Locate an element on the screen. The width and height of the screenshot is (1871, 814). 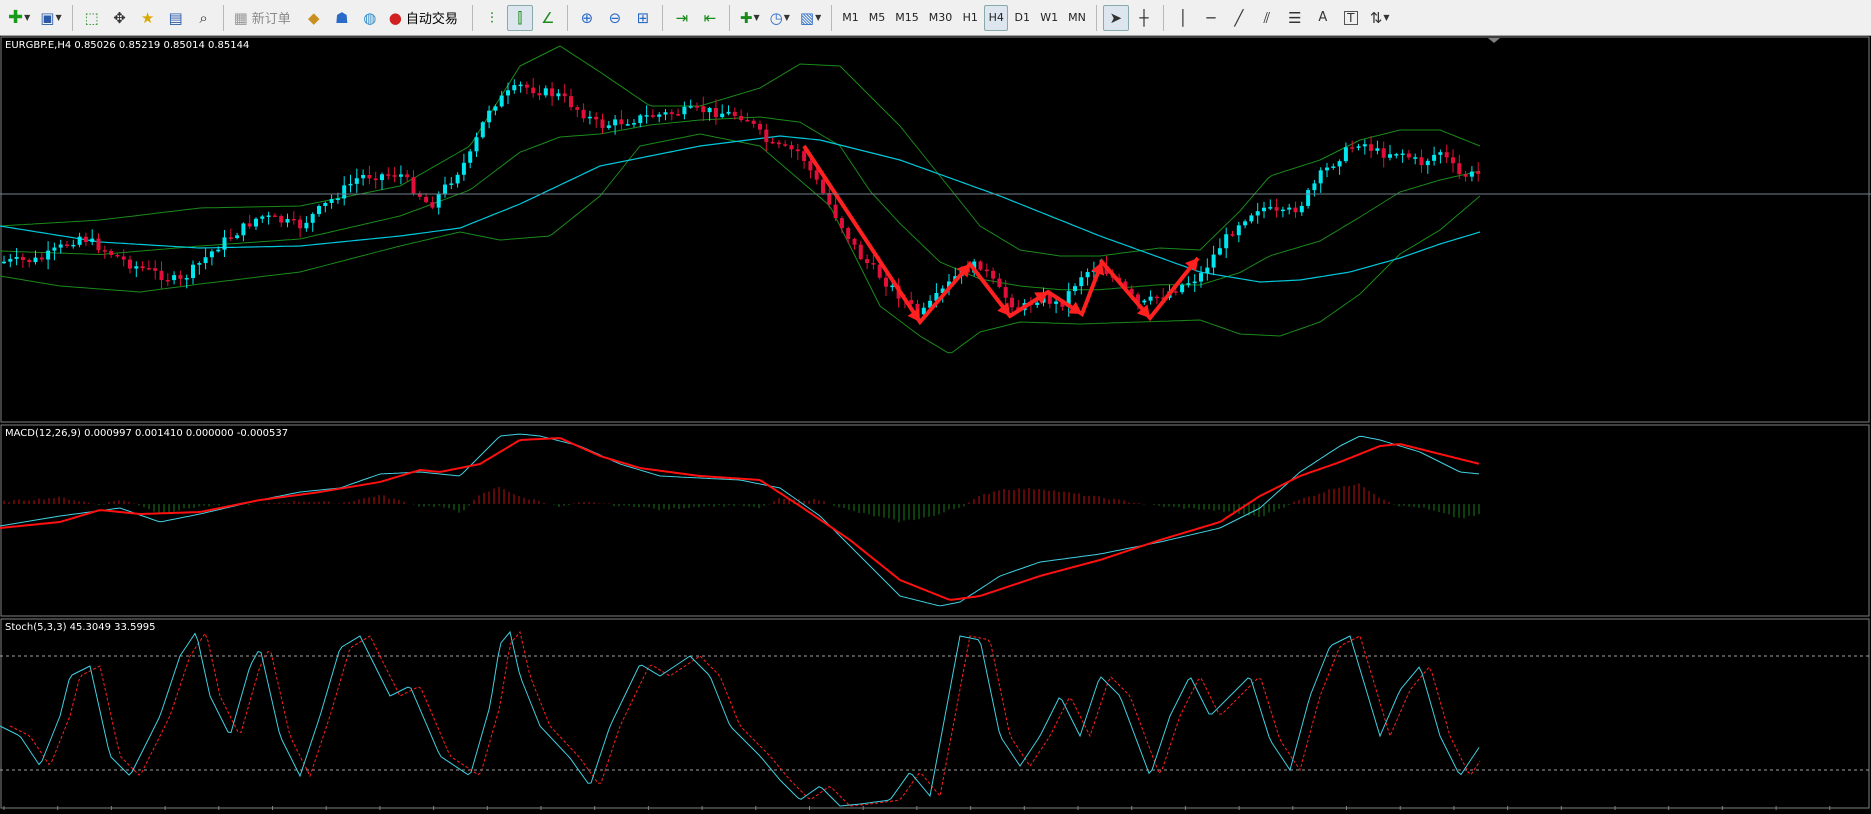
signals-button: ☗ is located at coordinates (342, 18).